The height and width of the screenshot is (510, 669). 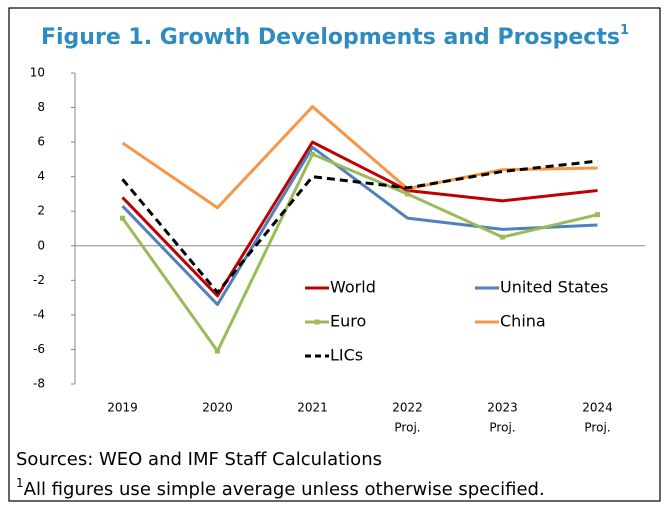 What do you see at coordinates (317, 322) in the screenshot?
I see `legend-marker` at bounding box center [317, 322].